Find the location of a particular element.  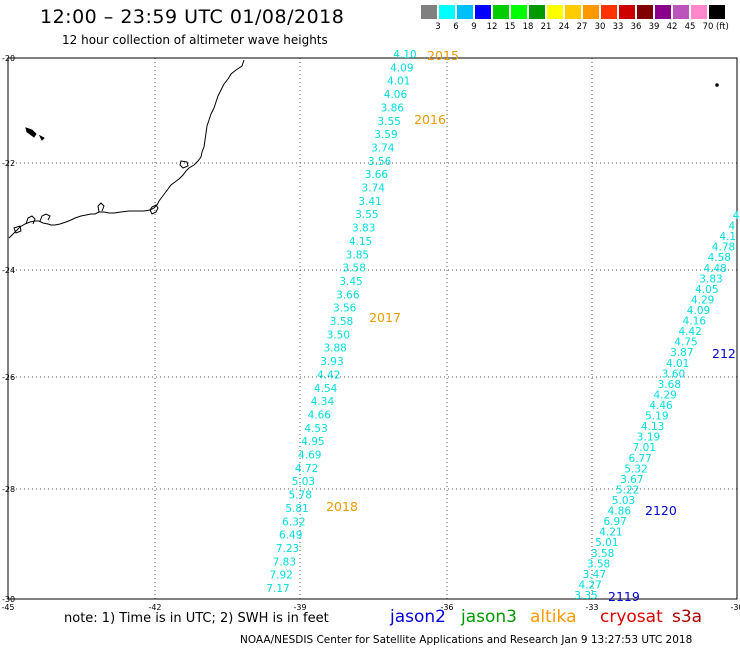

latitude-tick-label: -30 is located at coordinates (8, 599).